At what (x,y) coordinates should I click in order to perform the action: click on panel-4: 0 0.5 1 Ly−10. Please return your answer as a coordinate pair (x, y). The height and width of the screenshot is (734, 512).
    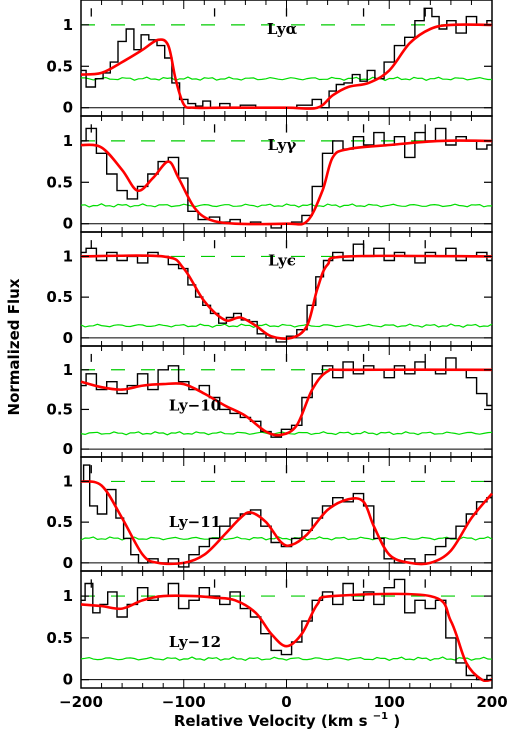
    Looking at the image, I should click on (269, 401).